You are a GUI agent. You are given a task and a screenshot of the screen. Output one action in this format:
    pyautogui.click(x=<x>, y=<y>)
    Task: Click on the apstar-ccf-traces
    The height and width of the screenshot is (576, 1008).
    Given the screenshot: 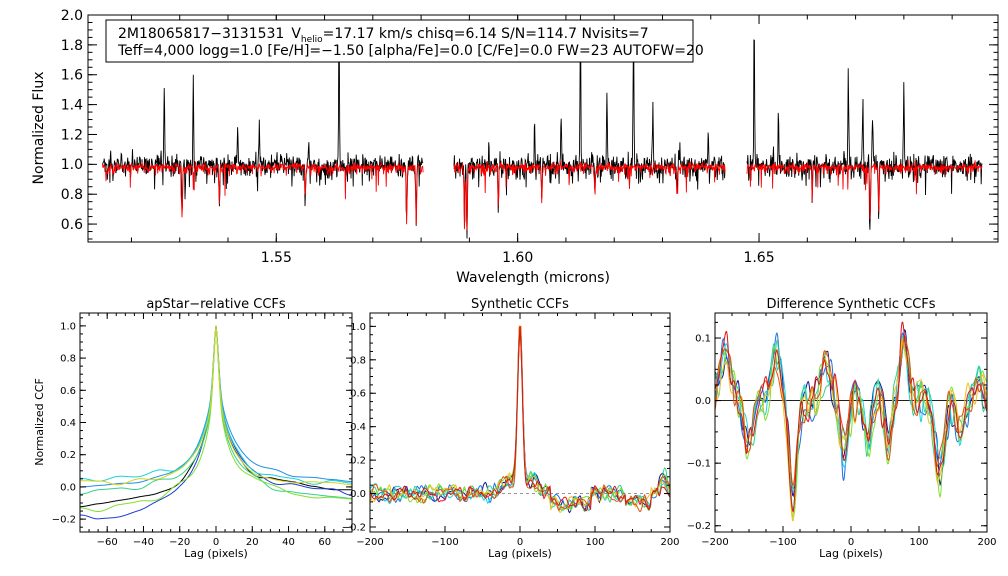 What is the action you would take?
    pyautogui.click(x=216, y=422)
    